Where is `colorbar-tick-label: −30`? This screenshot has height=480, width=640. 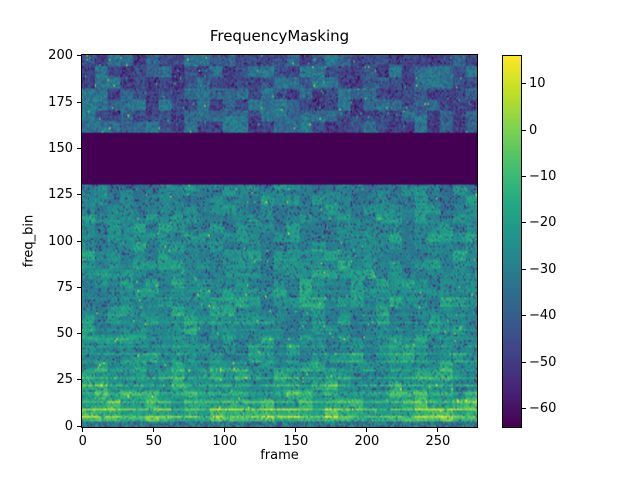
colorbar-tick-label: −30 is located at coordinates (543, 269).